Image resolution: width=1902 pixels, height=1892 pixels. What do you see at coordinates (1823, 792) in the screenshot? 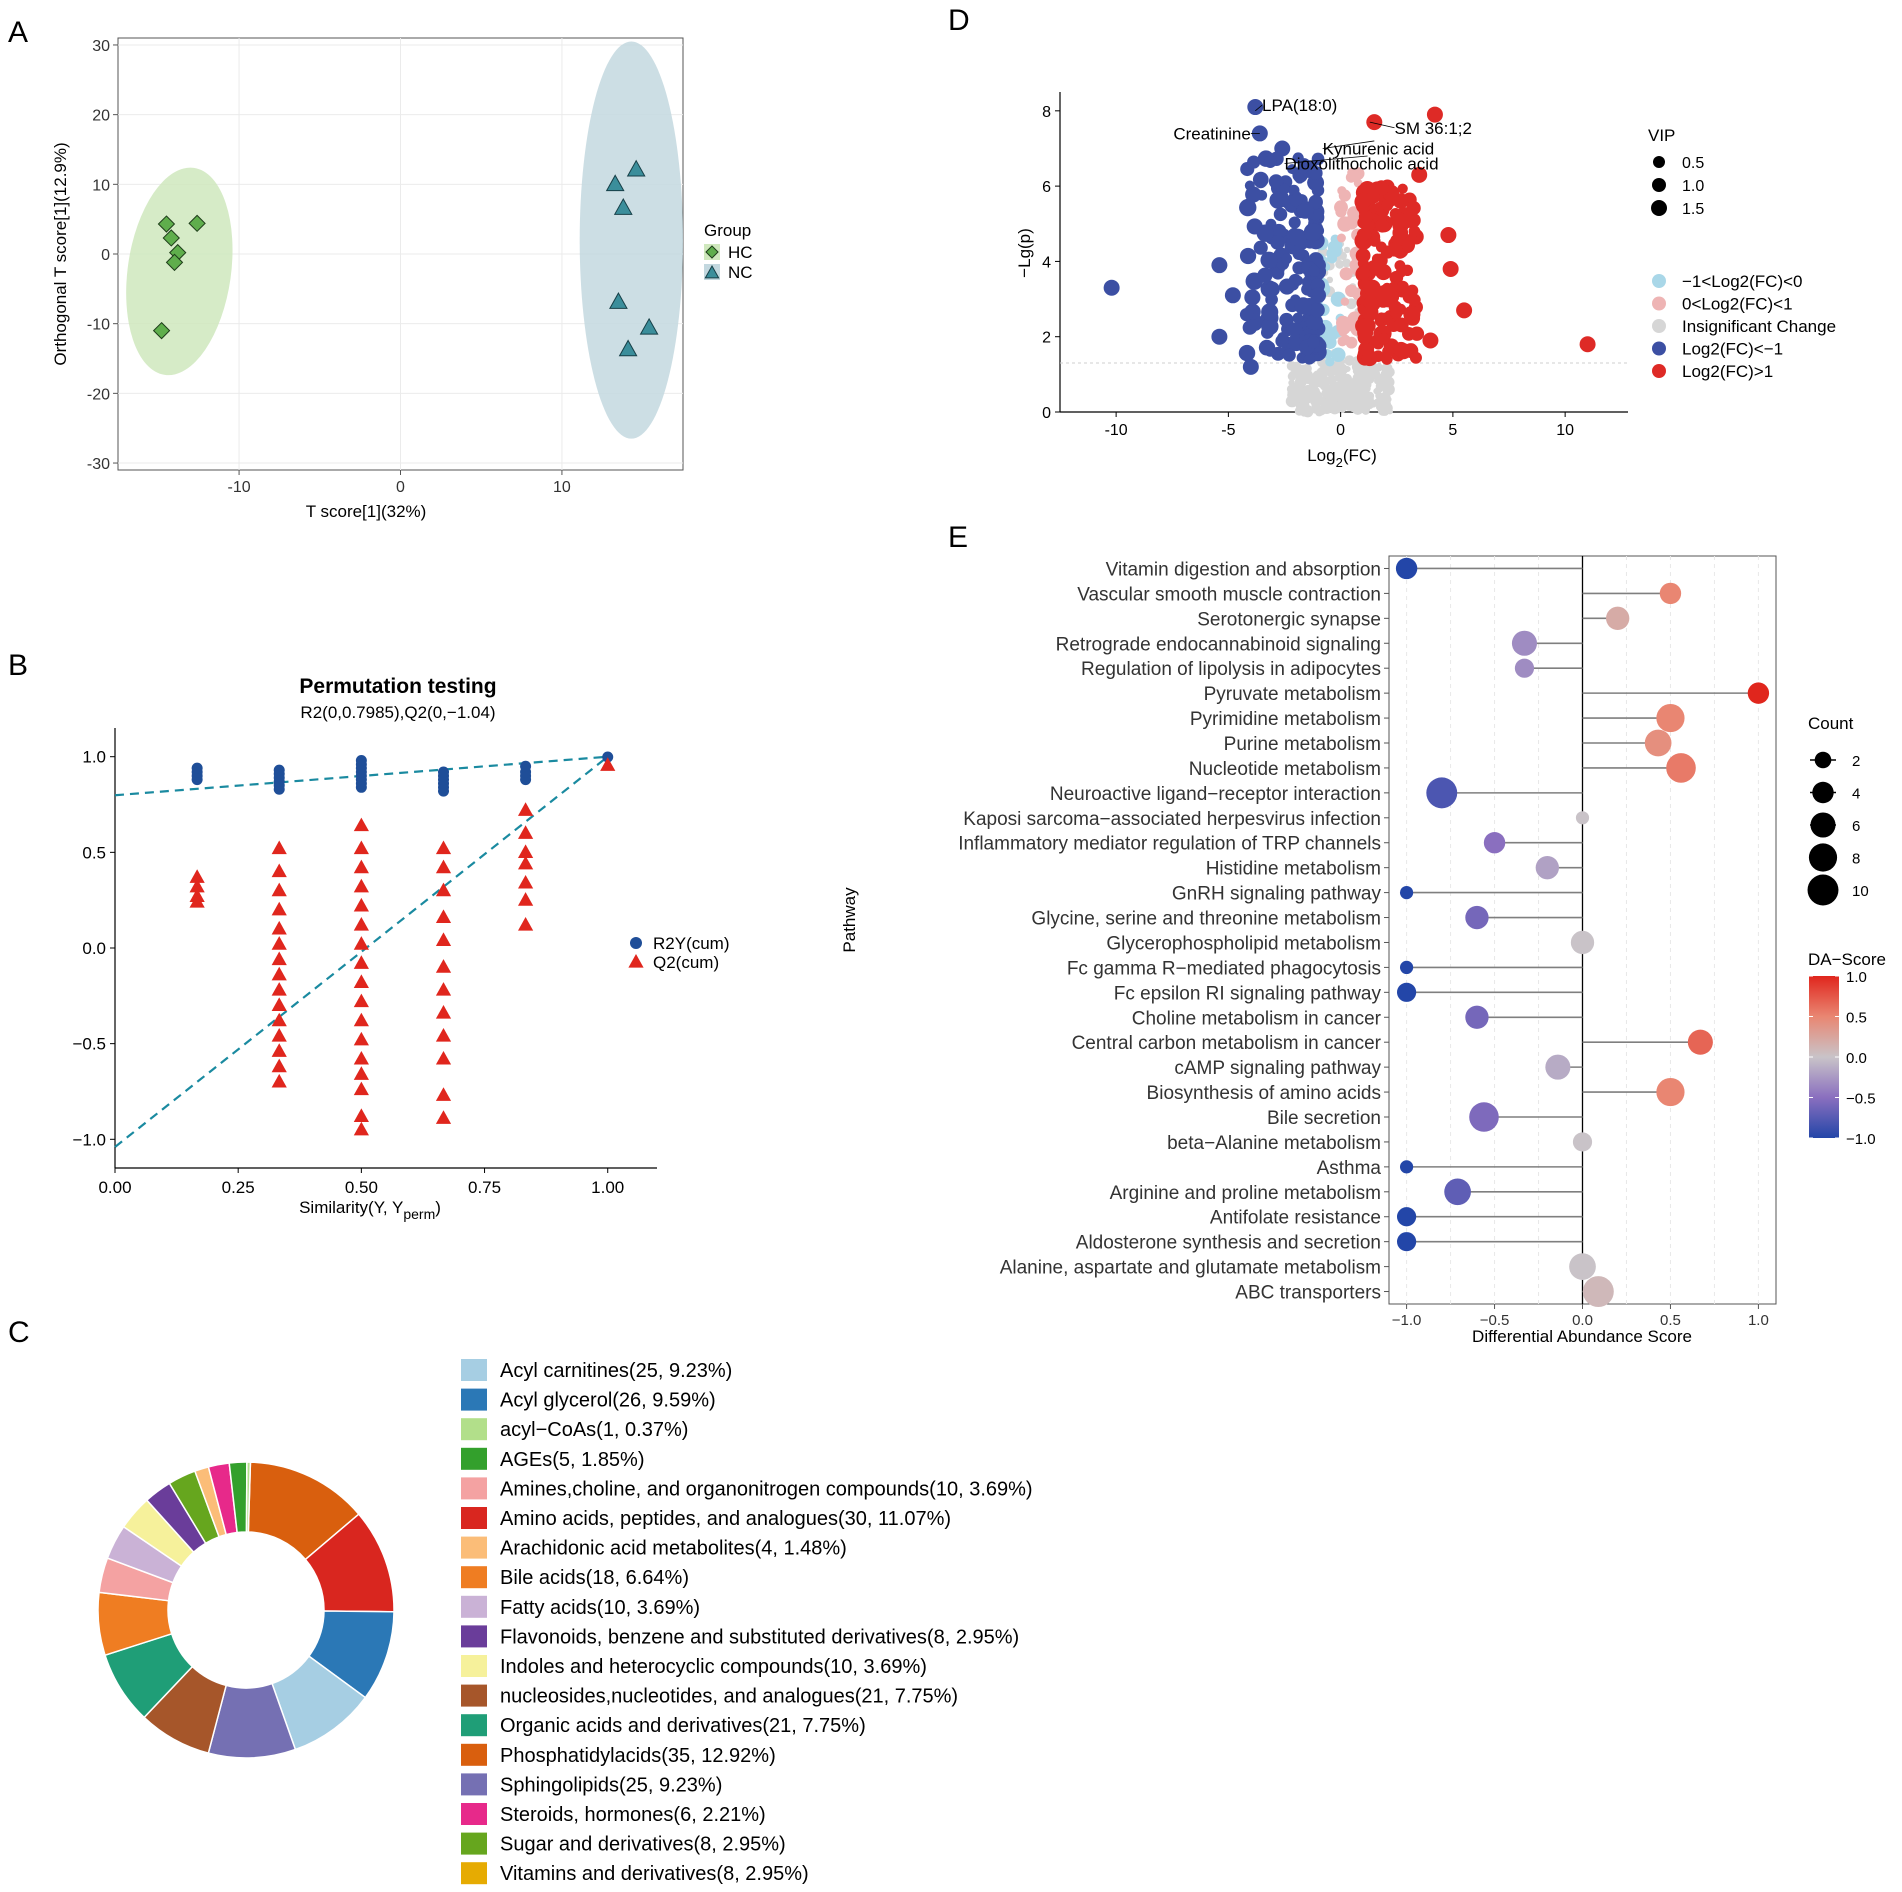
I see `panel-e-count-legend-key` at bounding box center [1823, 792].